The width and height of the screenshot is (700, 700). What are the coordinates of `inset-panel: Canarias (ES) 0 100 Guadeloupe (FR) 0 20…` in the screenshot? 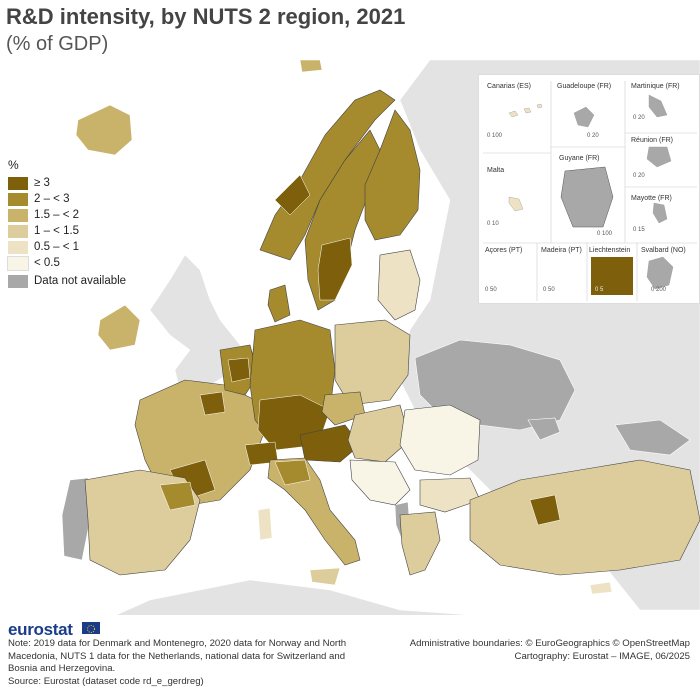 It's located at (589, 189).